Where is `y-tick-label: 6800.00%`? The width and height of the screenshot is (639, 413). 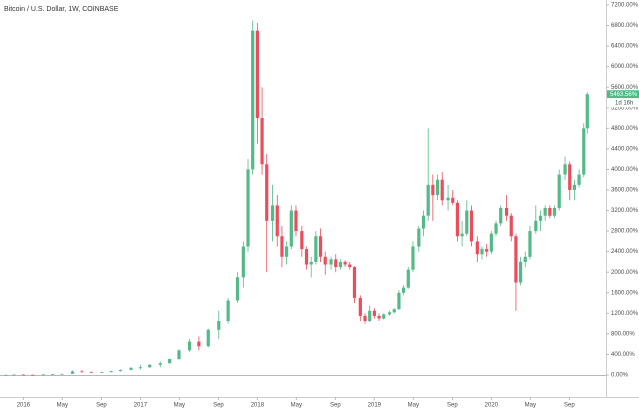 y-tick-label: 6800.00% is located at coordinates (625, 26).